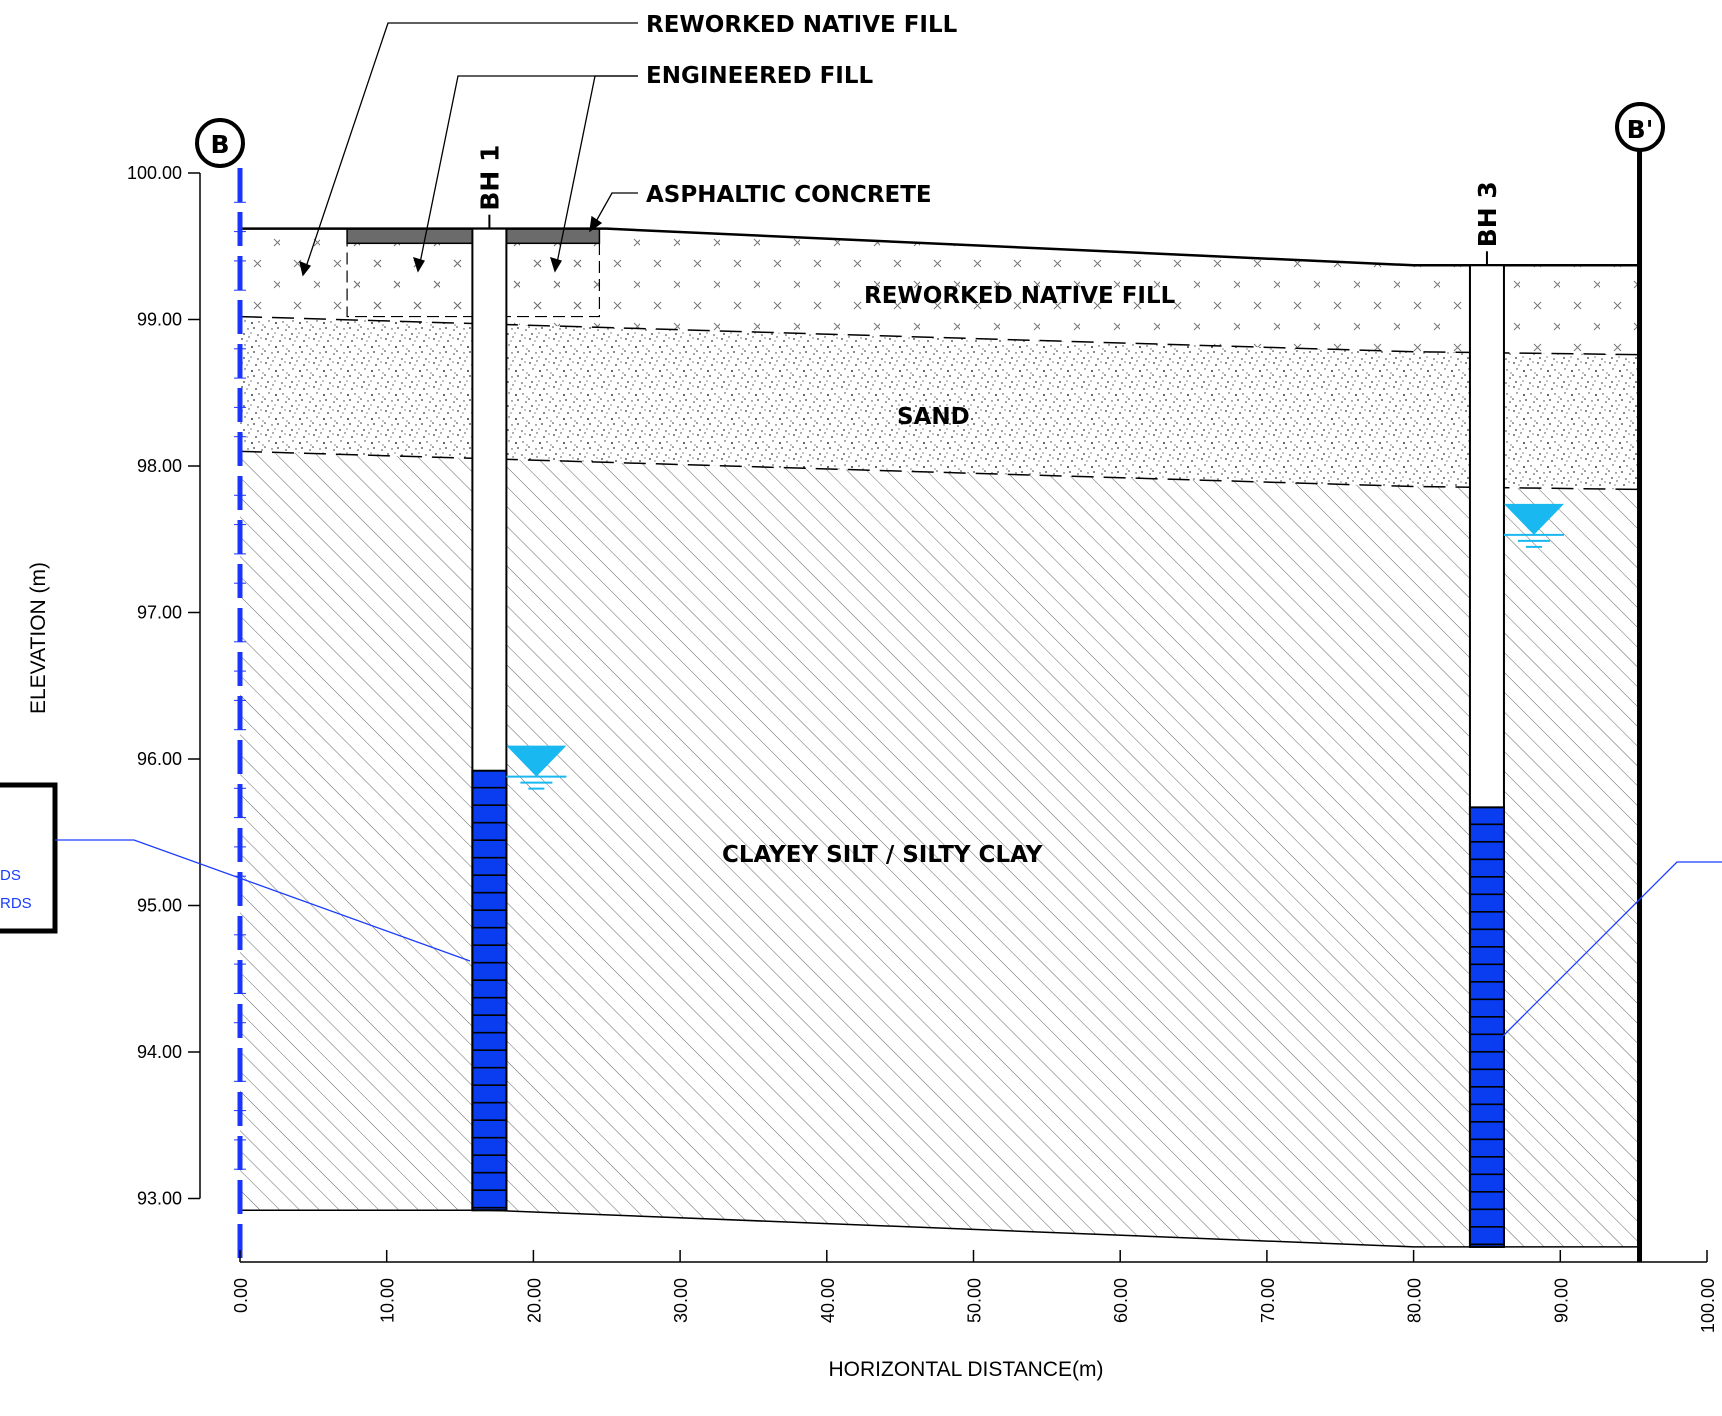 The image size is (1722, 1416). Describe the element at coordinates (1268, 1300) in the screenshot. I see `x-tick-label: 70.00` at that location.